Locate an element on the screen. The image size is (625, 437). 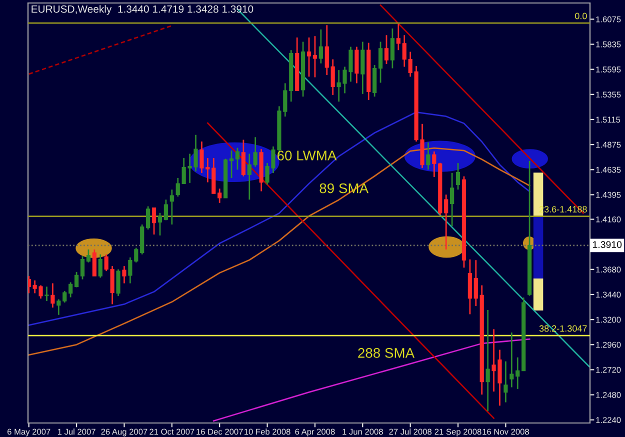
x-tick-label: 16 Nov 2008 is located at coordinates (505, 431).